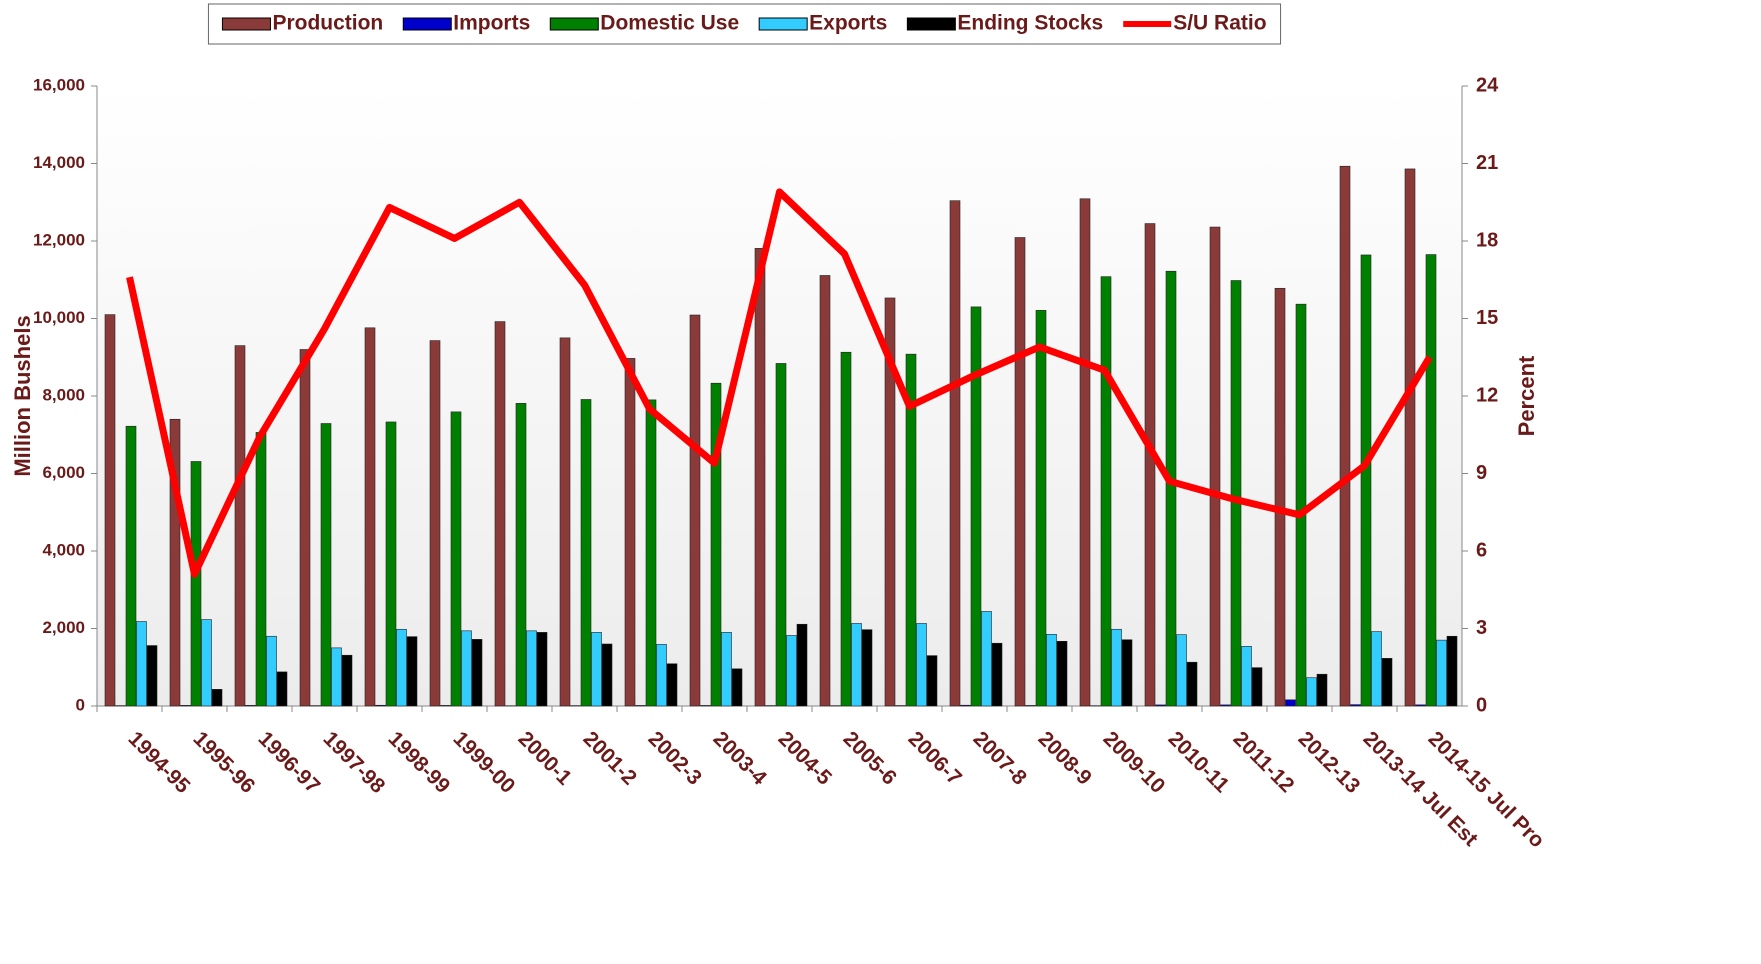 Image resolution: width=1761 pixels, height=964 pixels. Describe the element at coordinates (1487, 395) in the screenshot. I see `y2-tick-label: 12` at that location.